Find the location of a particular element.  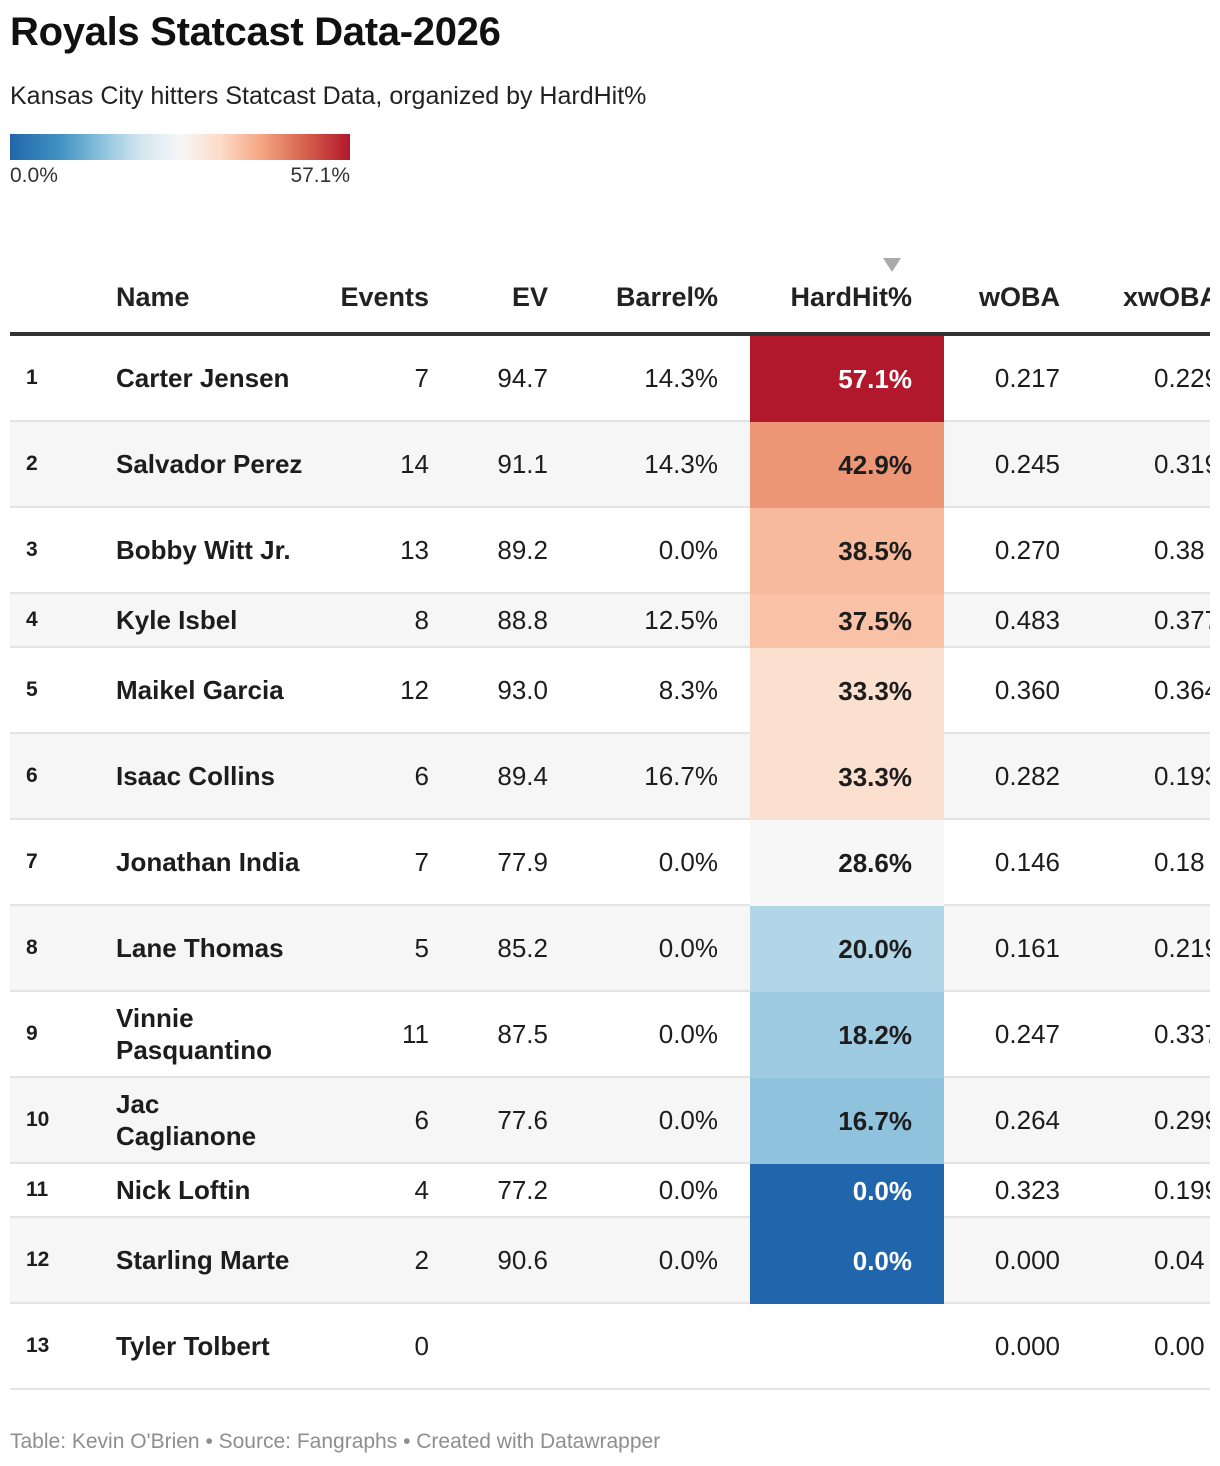

column-header-events: Events is located at coordinates (384, 297).